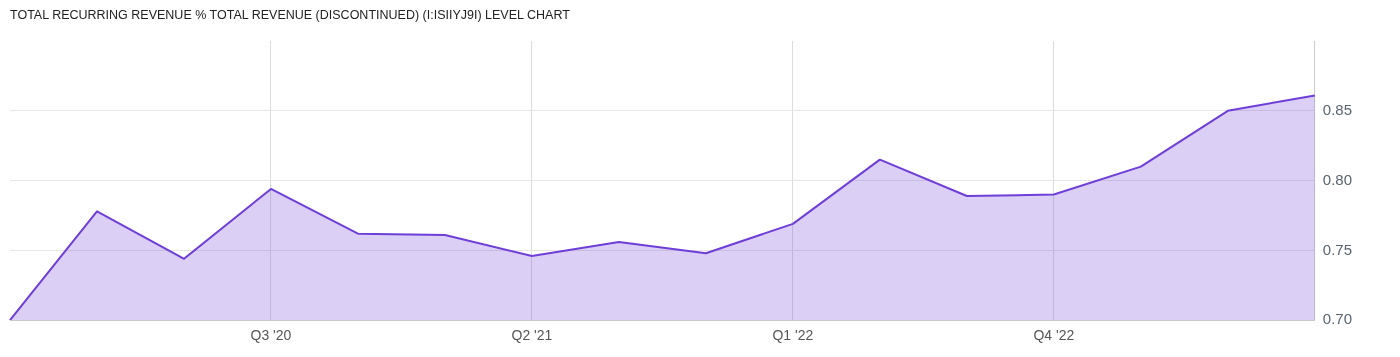  What do you see at coordinates (1337, 249) in the screenshot?
I see `y-tick-label: 0.75` at bounding box center [1337, 249].